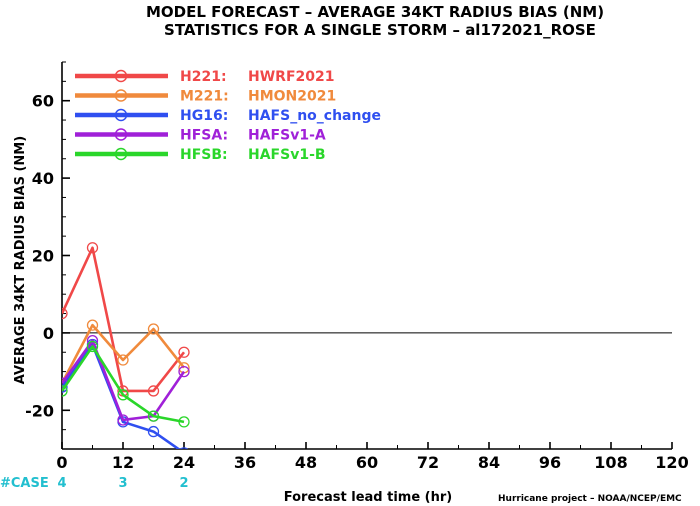 The width and height of the screenshot is (700, 506). I want to click on x-tick-label: 120, so click(671, 462).